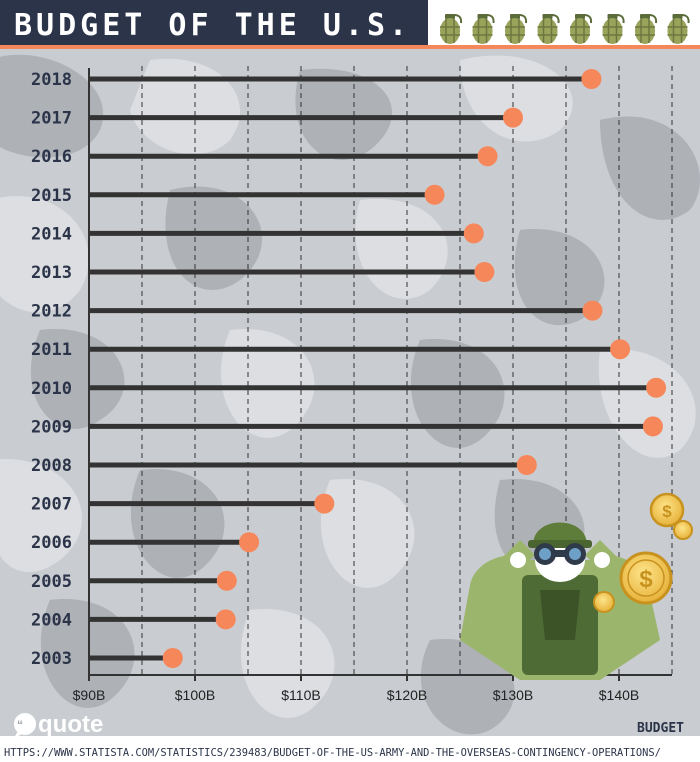 This screenshot has height=762, width=700. I want to click on header-accent-line, so click(350, 47).